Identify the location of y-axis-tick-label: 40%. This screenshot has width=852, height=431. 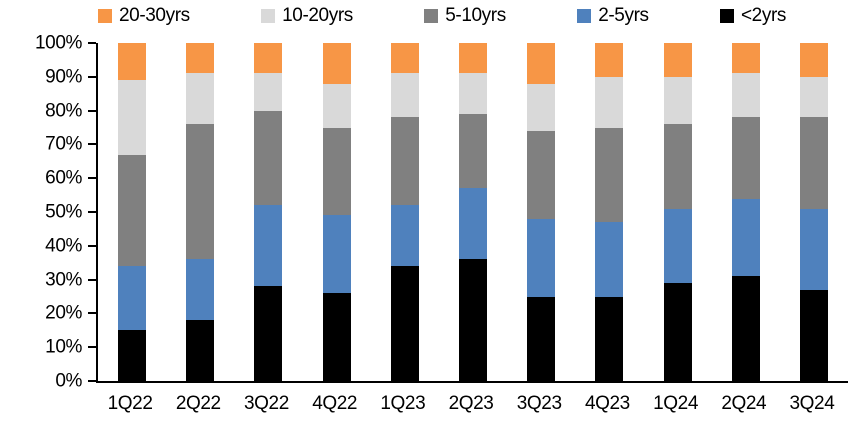
(63, 246).